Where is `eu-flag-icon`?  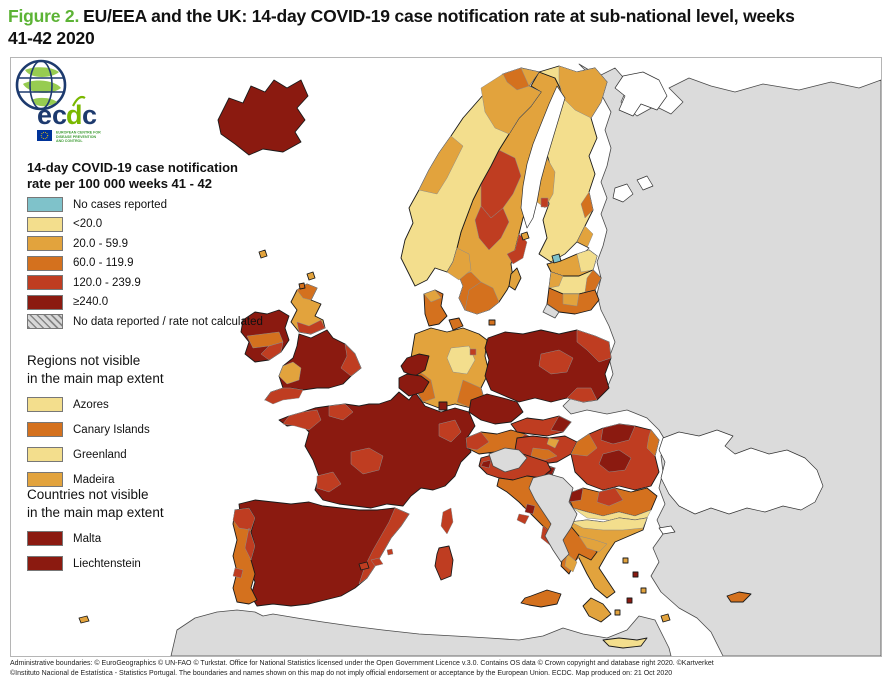
eu-flag-icon is located at coordinates (44, 135).